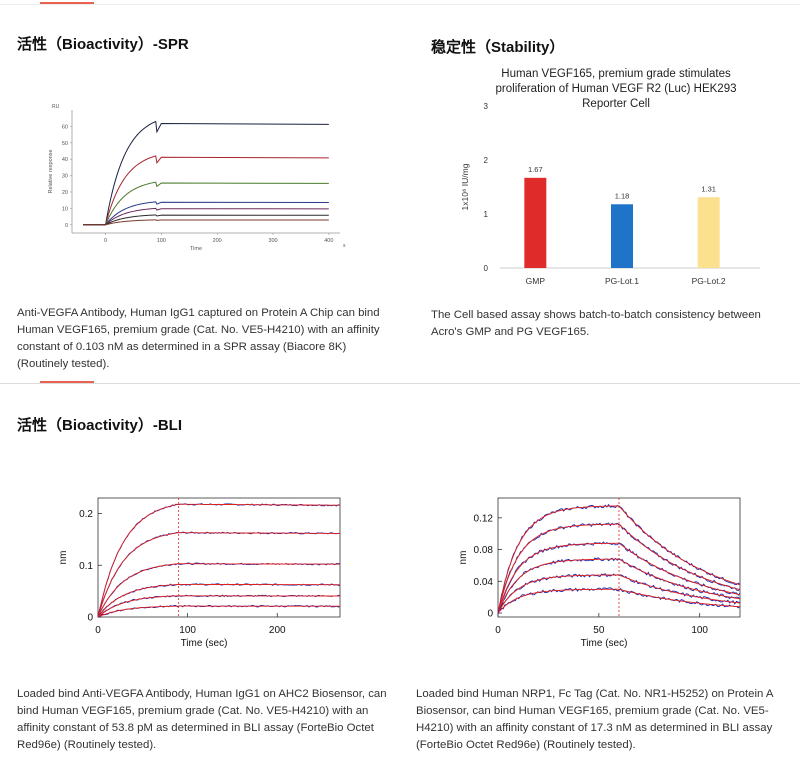 This screenshot has width=800, height=772. Describe the element at coordinates (486, 214) in the screenshot. I see `stability-y-tick-label: 1` at that location.